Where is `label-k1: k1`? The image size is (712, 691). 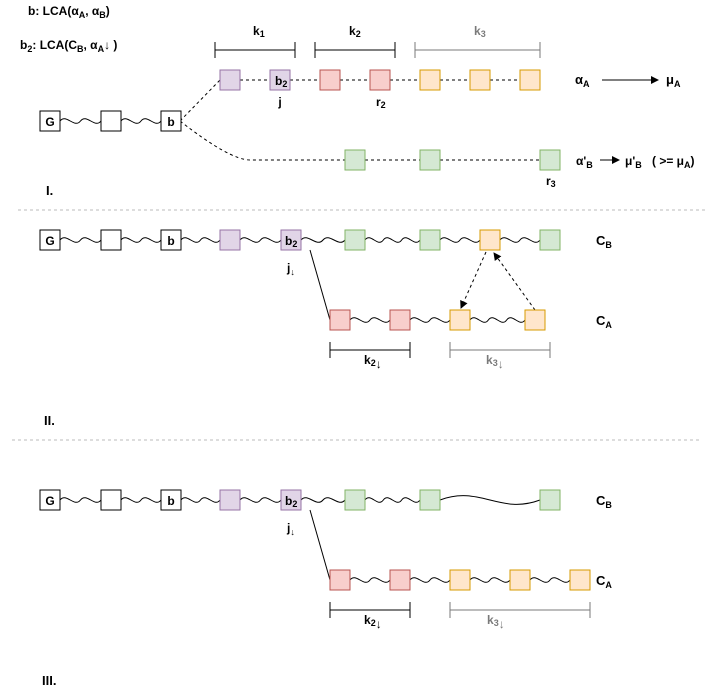
label-k1: k1 is located at coordinates (259, 31).